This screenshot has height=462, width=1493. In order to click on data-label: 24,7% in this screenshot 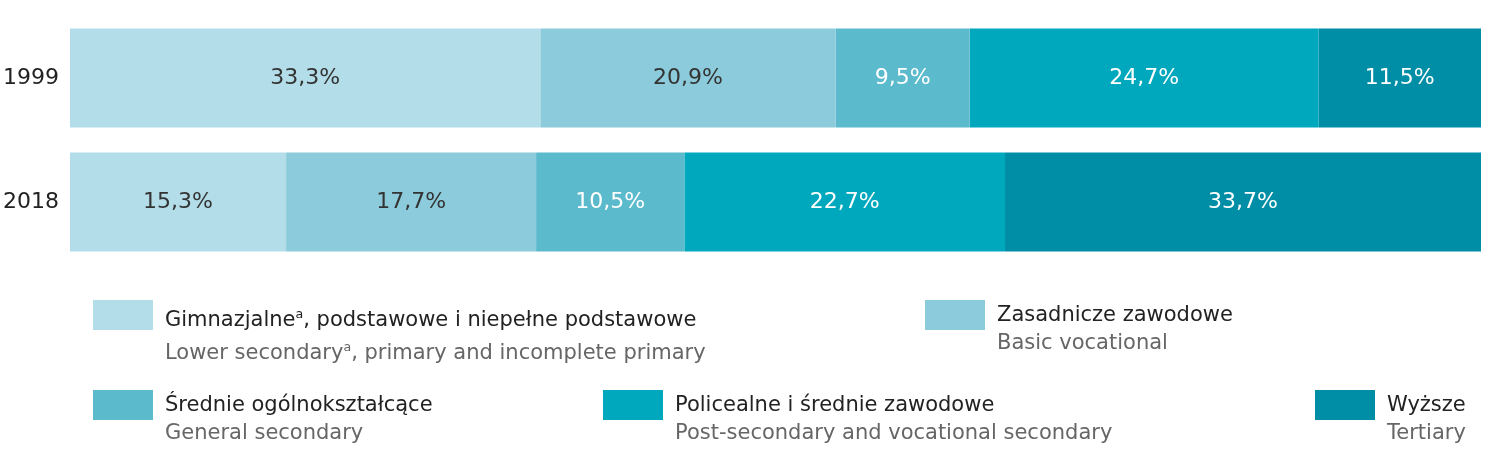, I will do `click(1144, 76)`.